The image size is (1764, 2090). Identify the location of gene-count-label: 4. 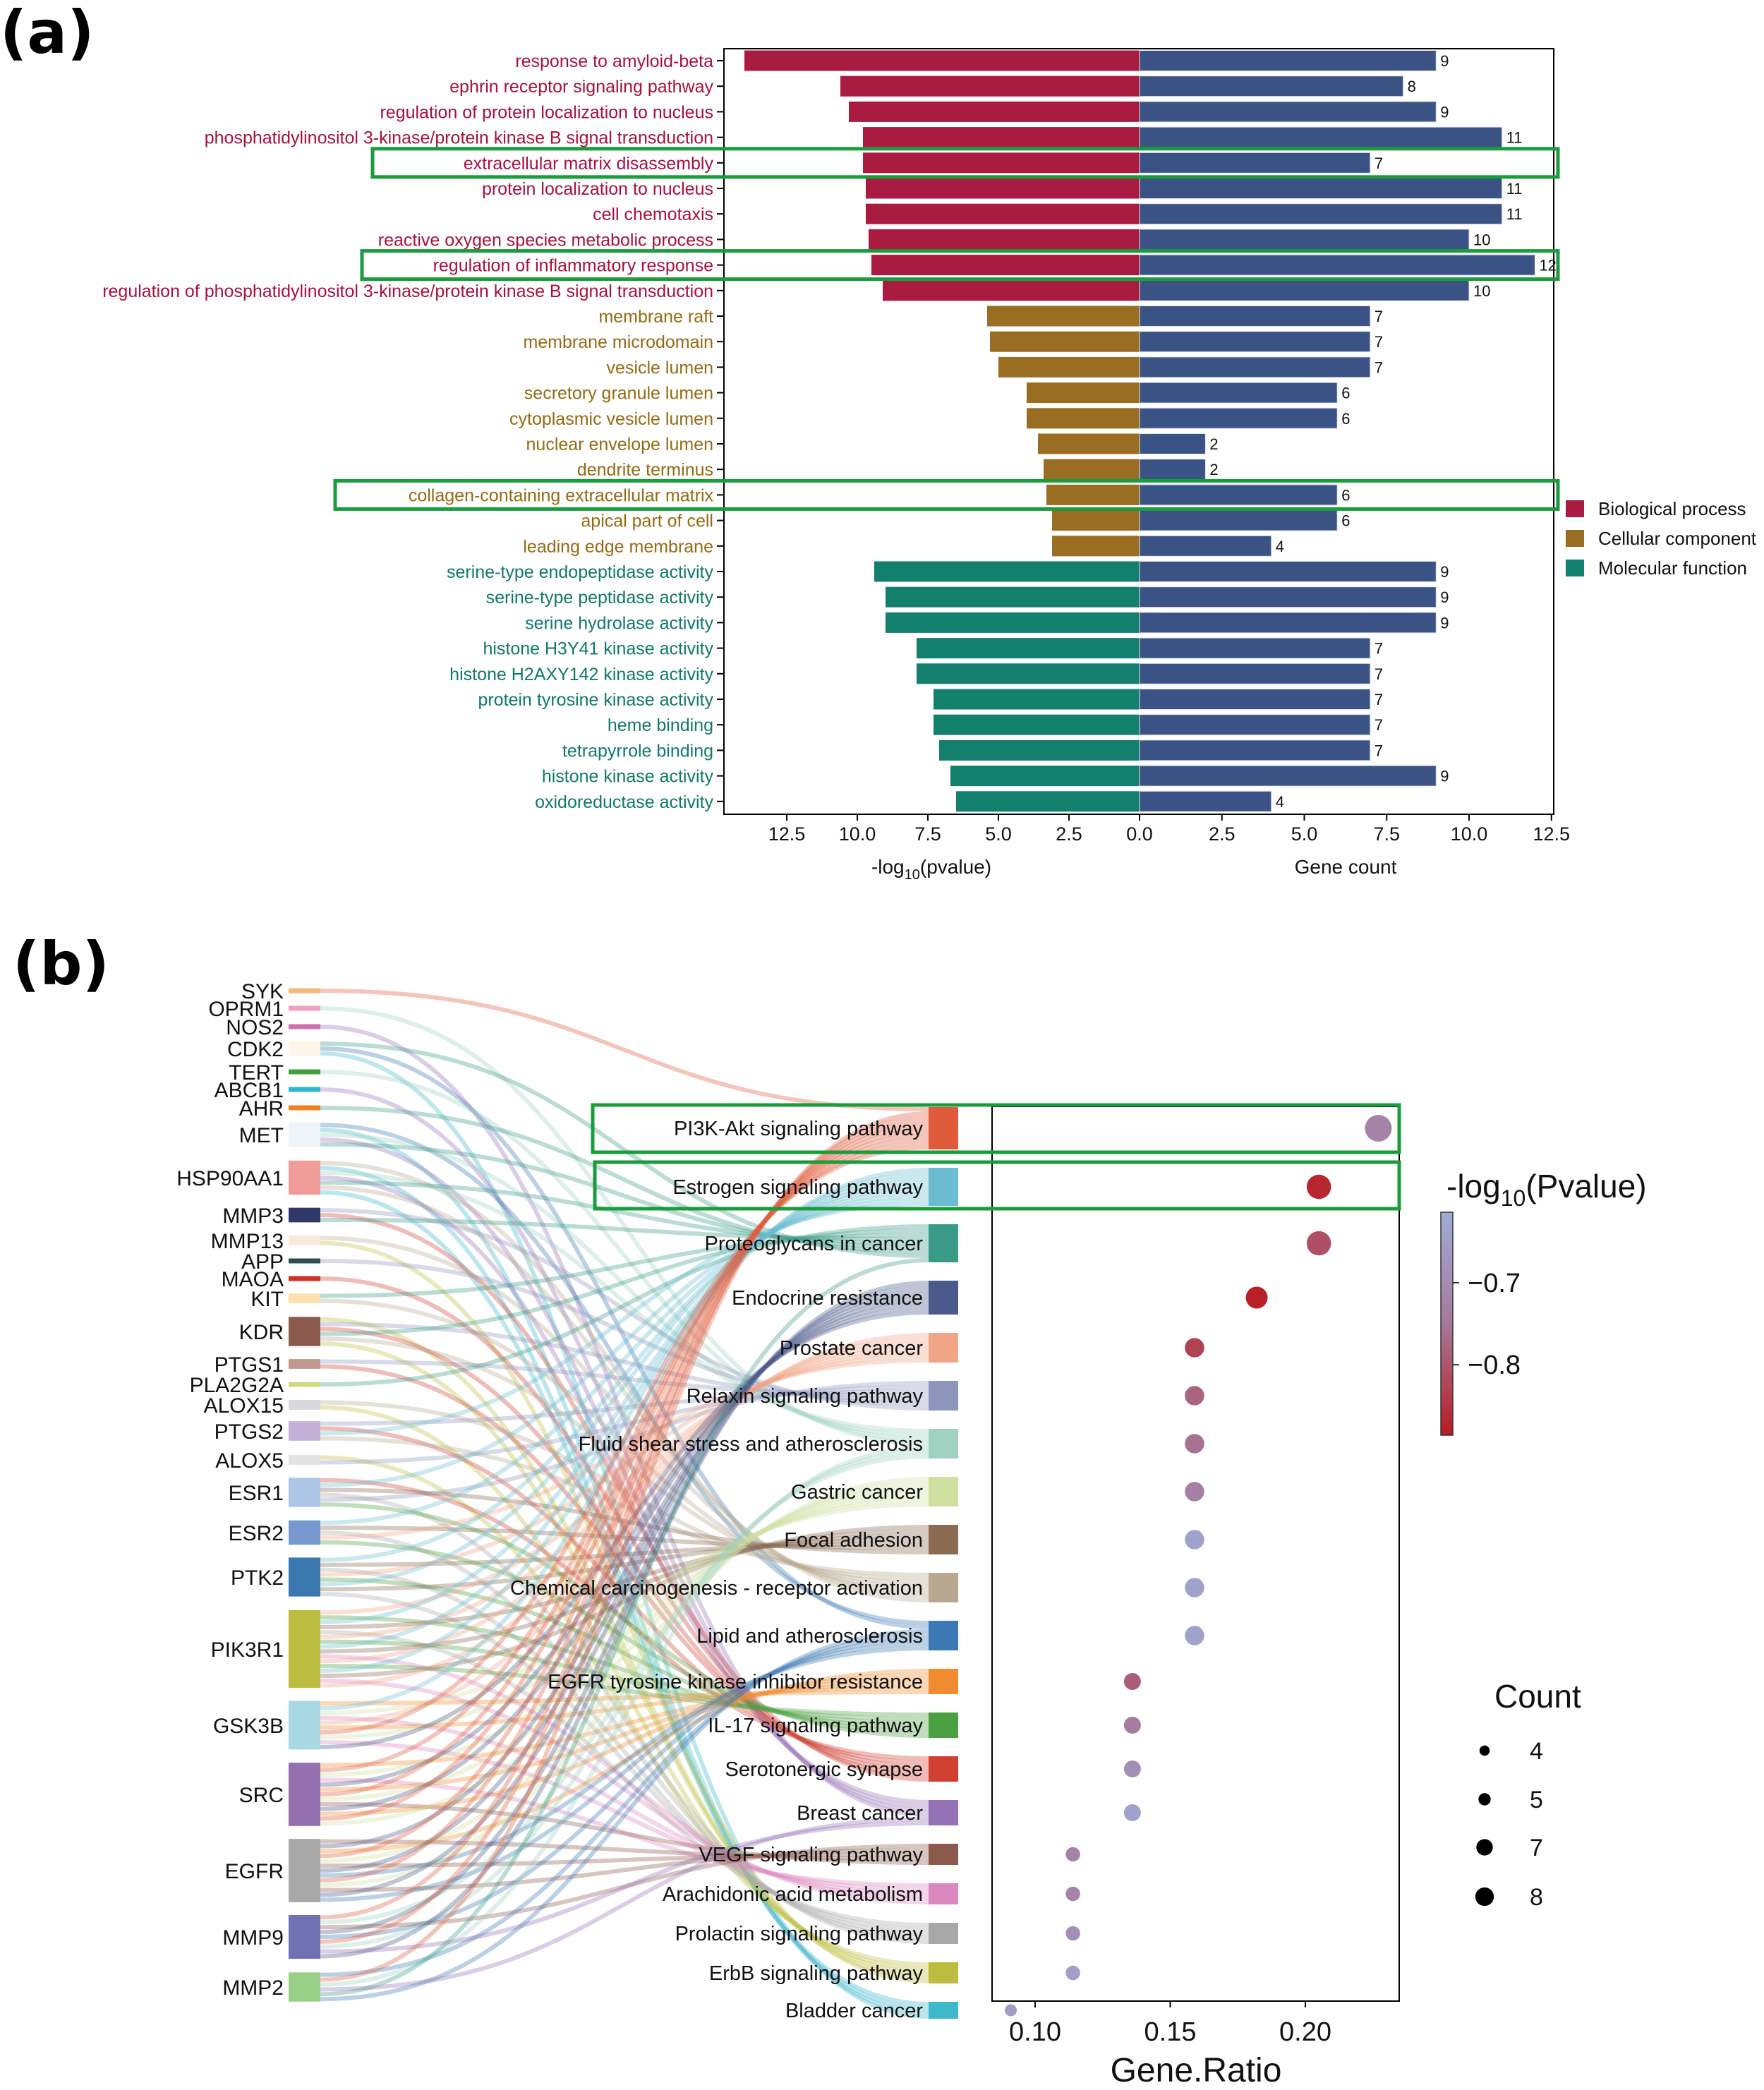
(1280, 546).